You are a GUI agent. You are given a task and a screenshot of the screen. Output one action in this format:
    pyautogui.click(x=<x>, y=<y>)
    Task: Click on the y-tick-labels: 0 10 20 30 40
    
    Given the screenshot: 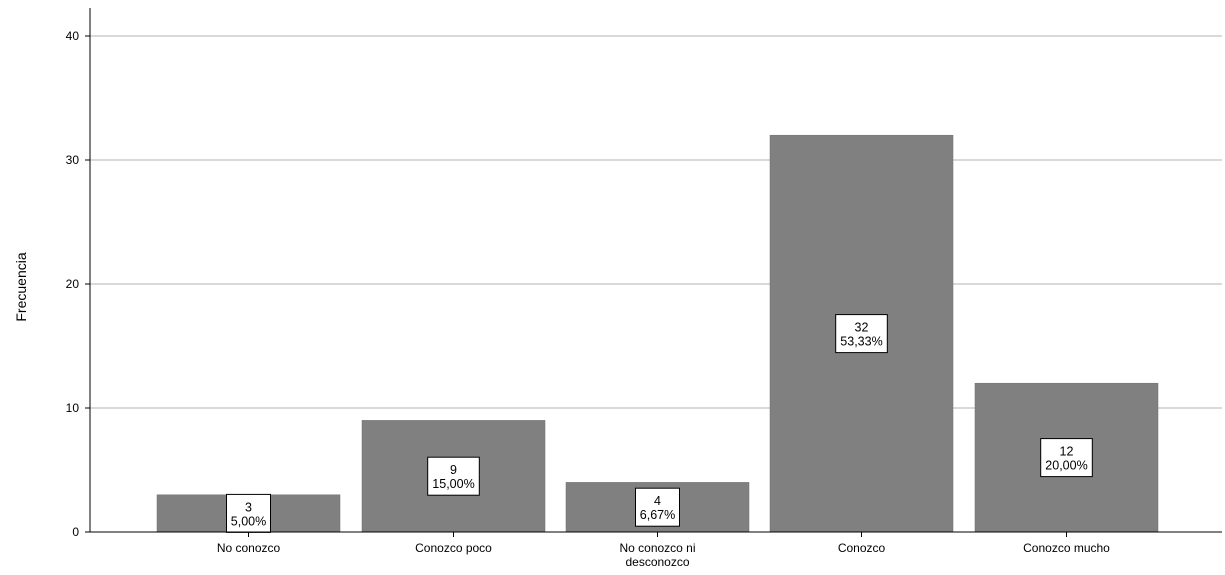 What is the action you would take?
    pyautogui.click(x=73, y=284)
    